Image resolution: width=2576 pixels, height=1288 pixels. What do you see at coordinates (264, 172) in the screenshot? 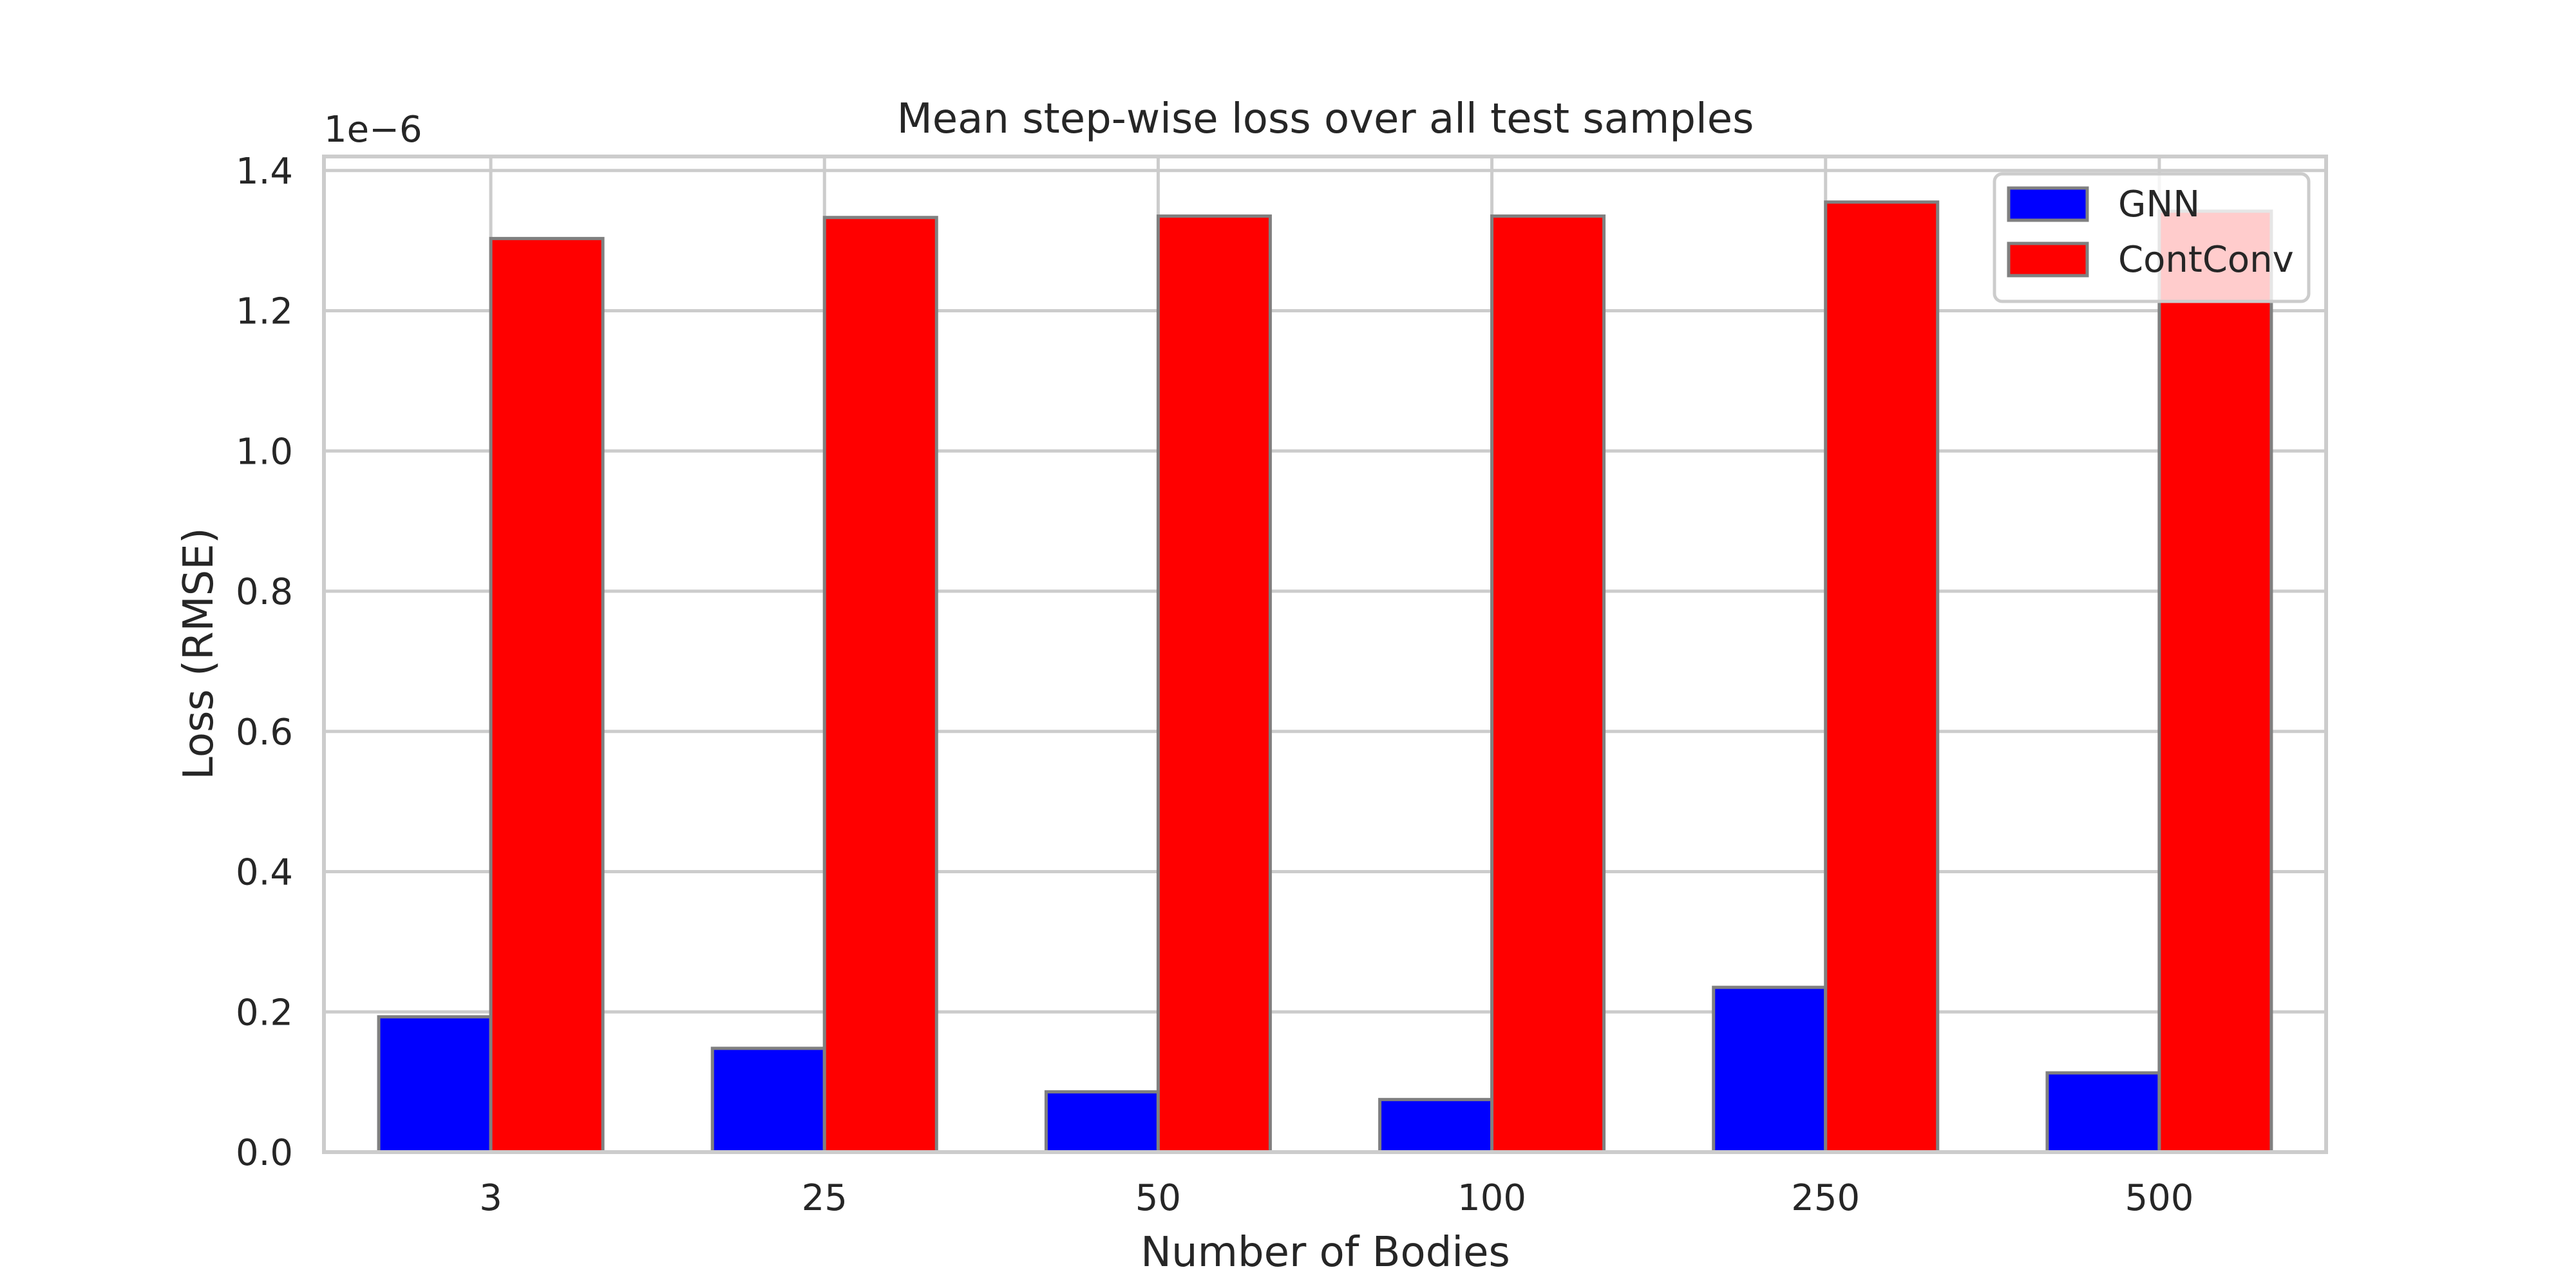
I see `y-tick-label: 1.4` at bounding box center [264, 172].